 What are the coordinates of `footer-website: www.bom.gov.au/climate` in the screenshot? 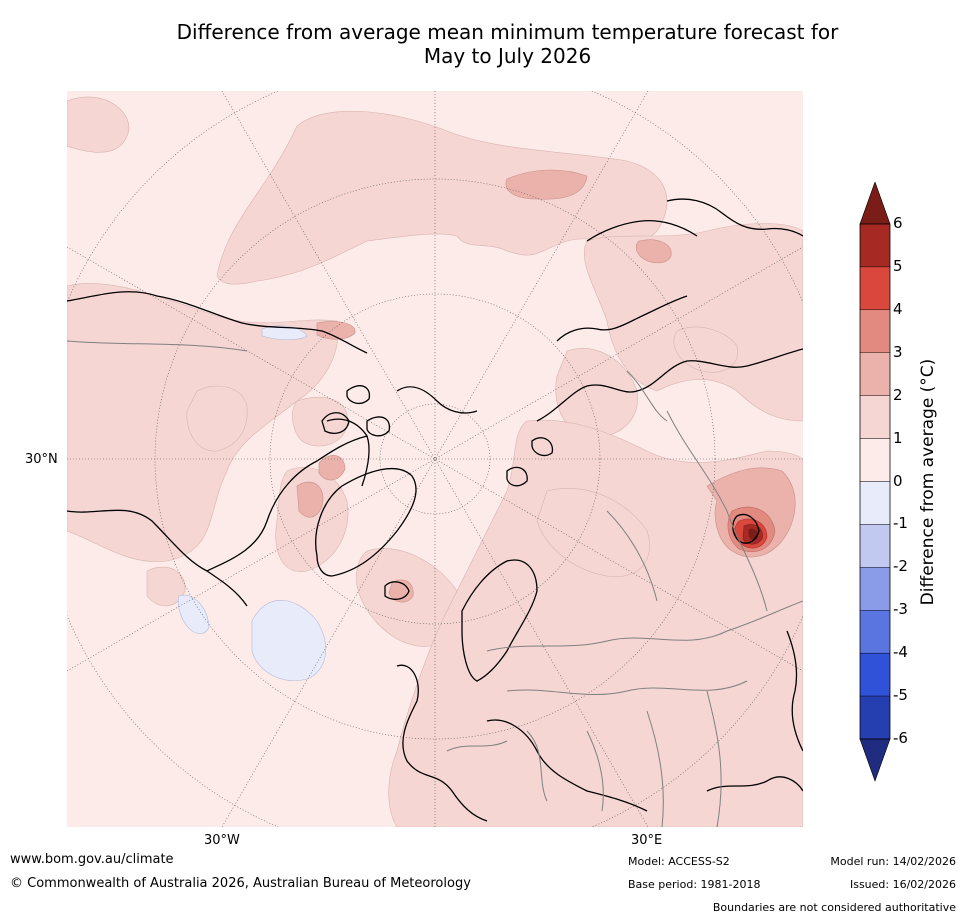 It's located at (92, 859).